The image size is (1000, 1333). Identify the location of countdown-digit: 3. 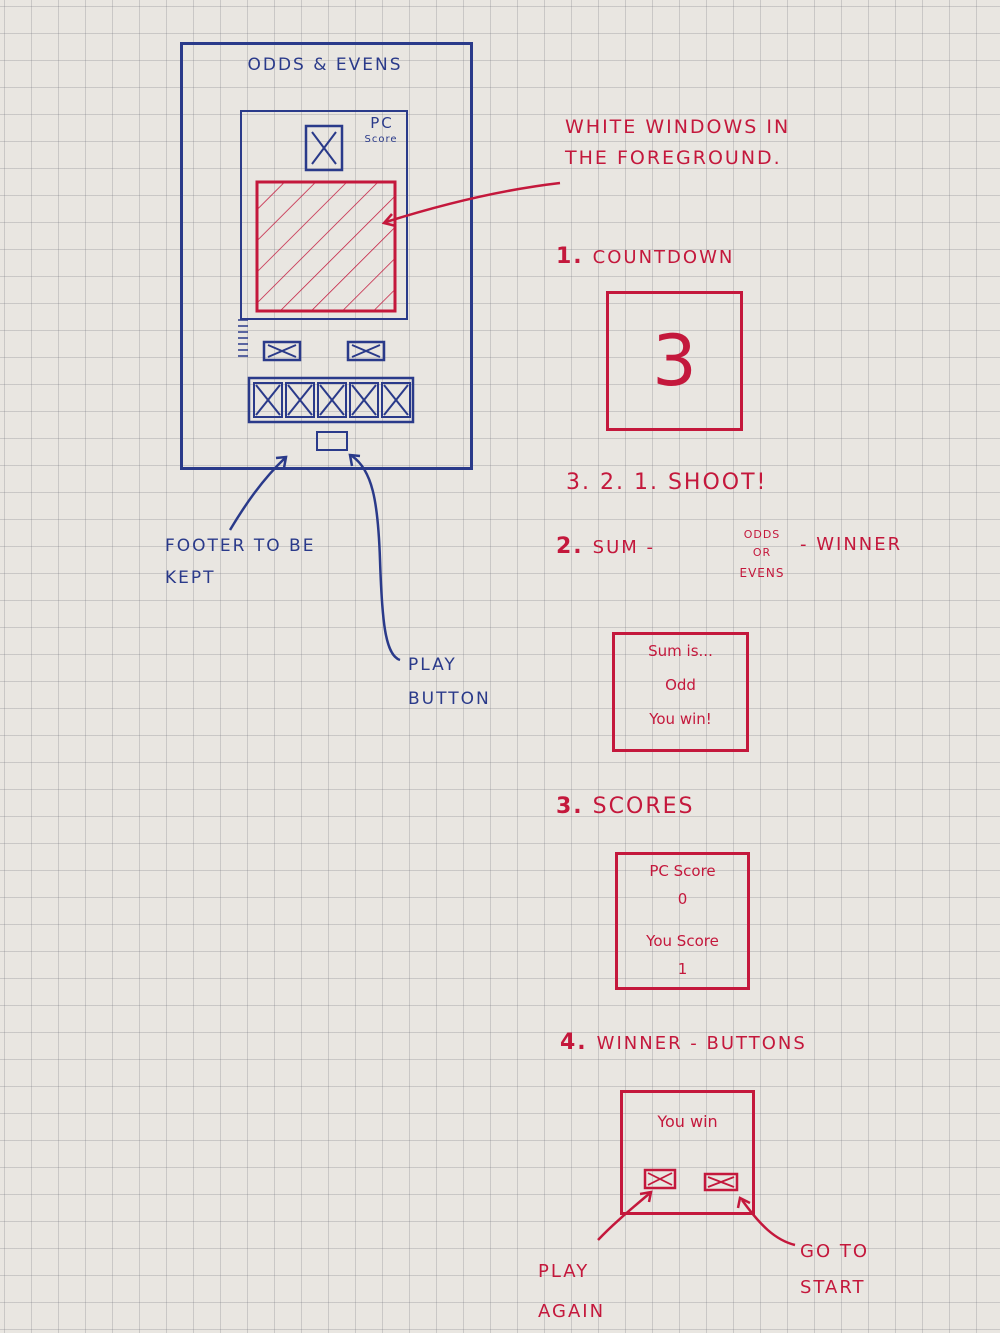
(674, 361).